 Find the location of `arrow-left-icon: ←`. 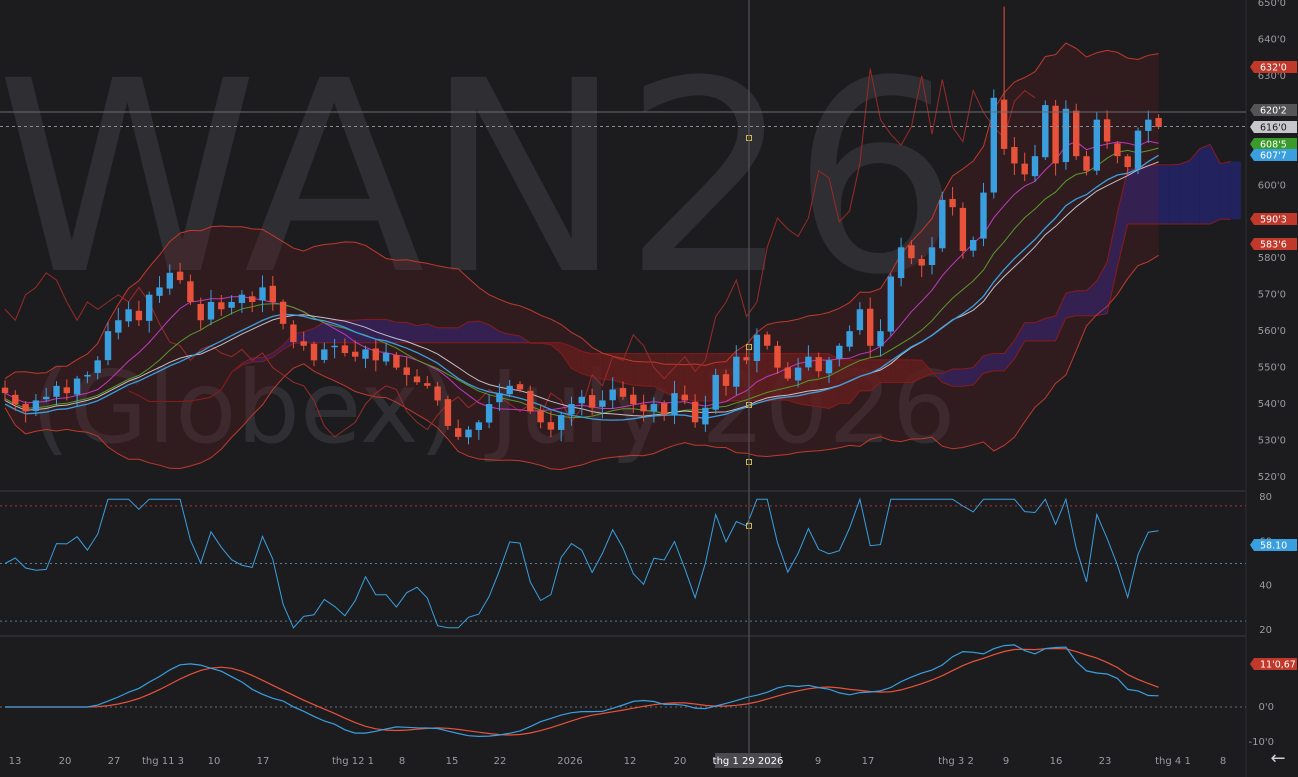

arrow-left-icon: ← is located at coordinates (1278, 758).